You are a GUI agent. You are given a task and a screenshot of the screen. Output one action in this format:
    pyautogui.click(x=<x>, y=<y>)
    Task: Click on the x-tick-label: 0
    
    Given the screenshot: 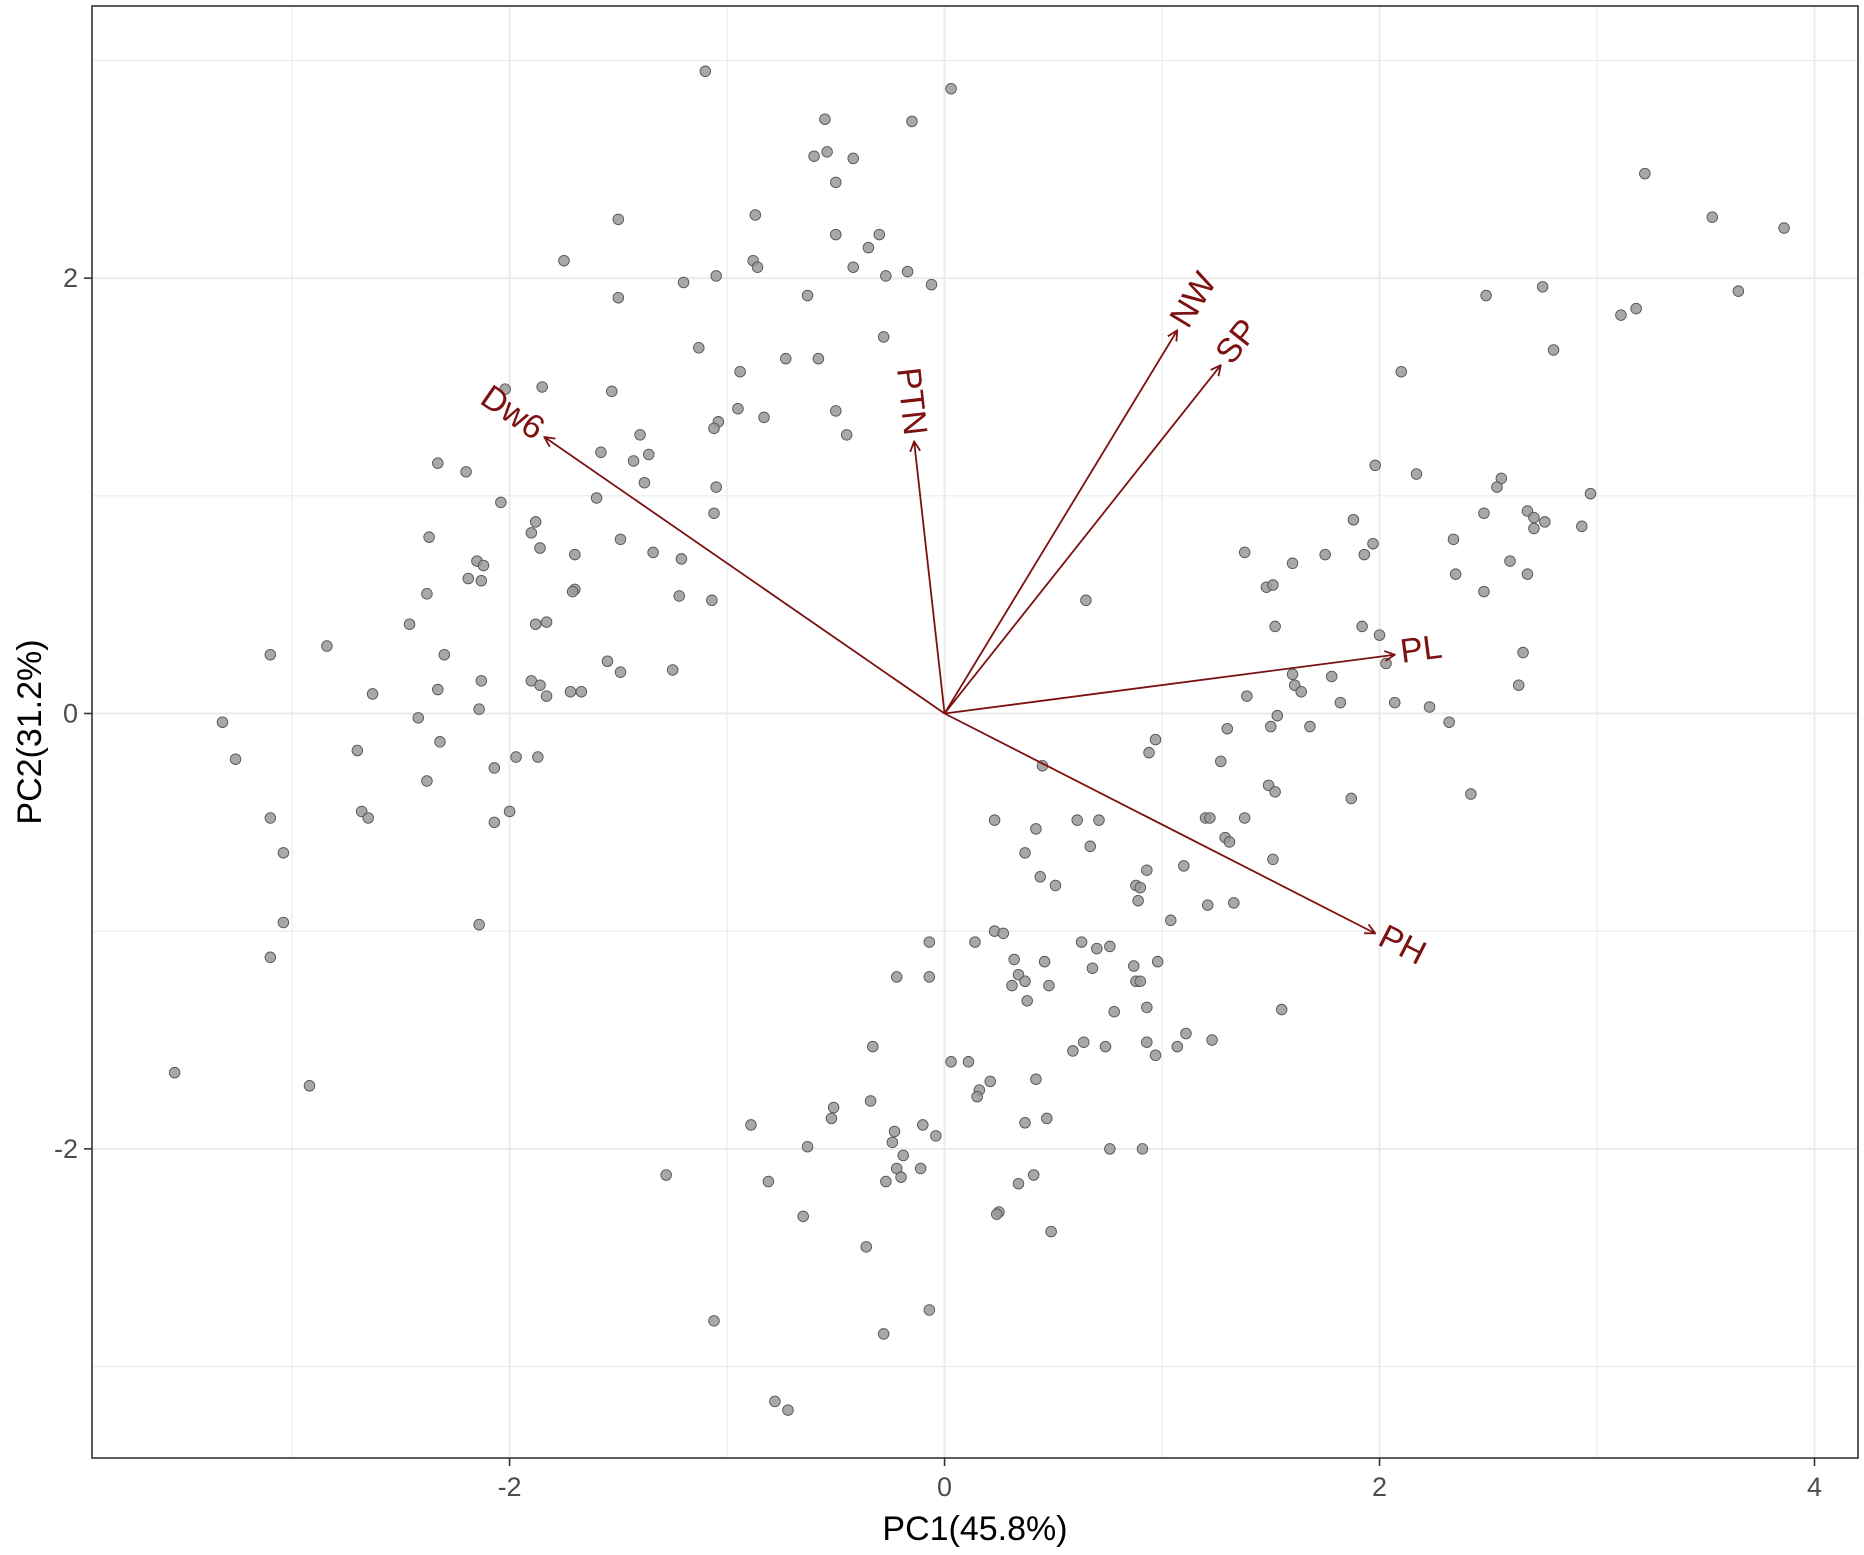 What is the action you would take?
    pyautogui.click(x=944, y=1487)
    